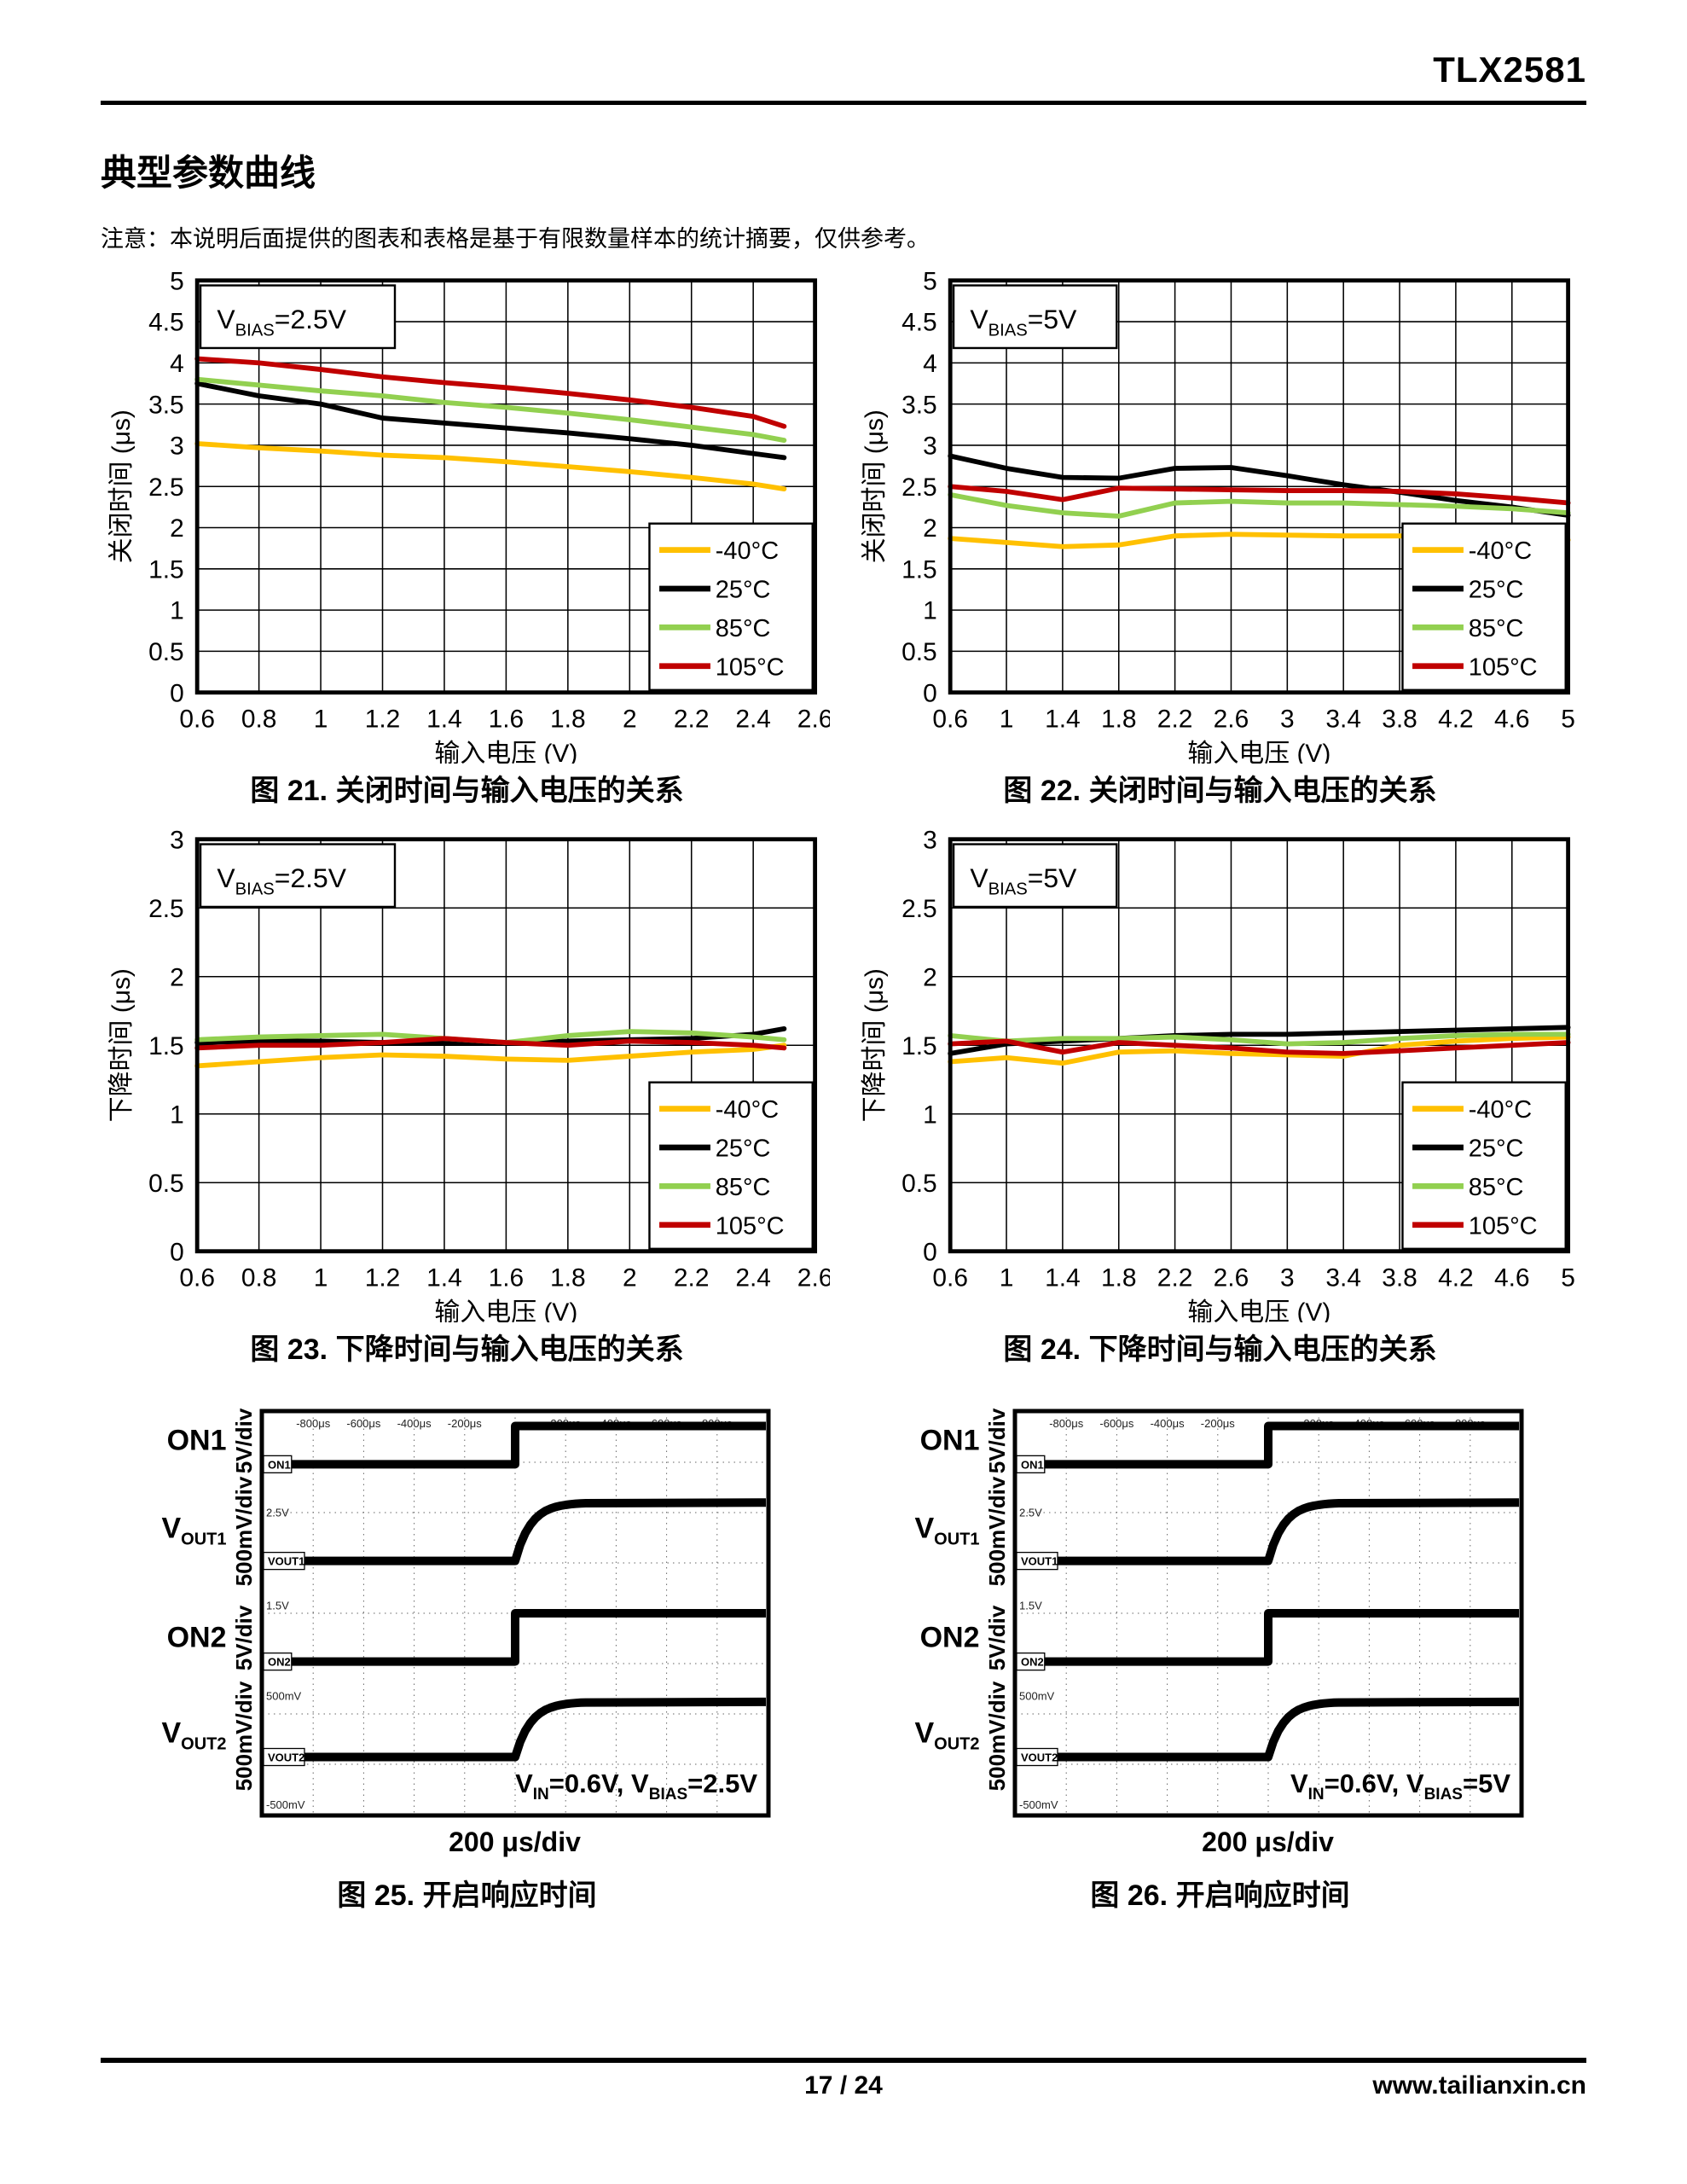 This screenshot has height=2184, width=1687. Describe the element at coordinates (197, 1440) in the screenshot. I see `channel-name: ON1` at that location.